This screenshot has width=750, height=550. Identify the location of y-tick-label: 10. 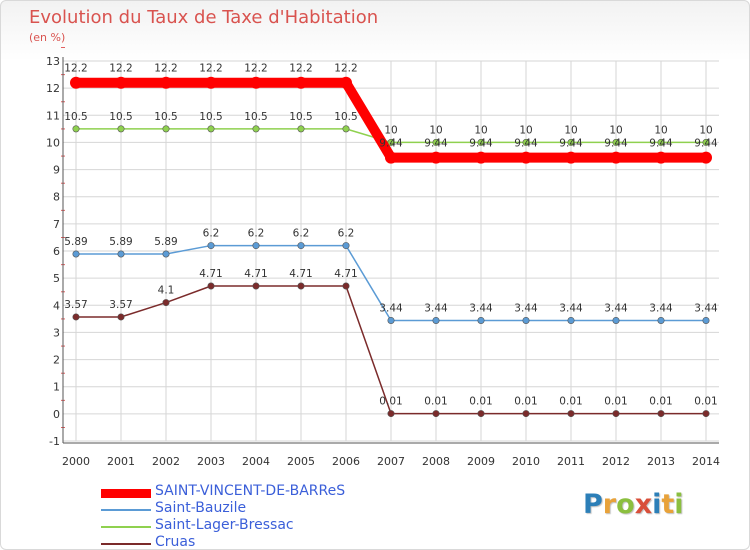
(53, 142).